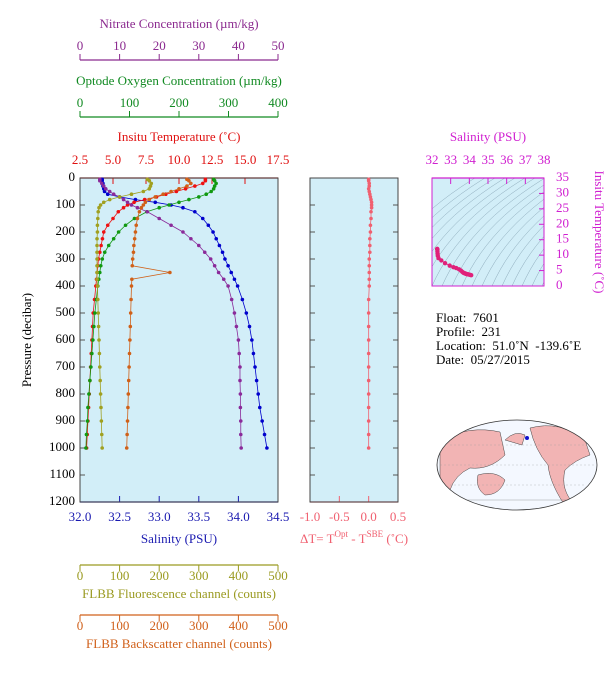 The image size is (616, 689). What do you see at coordinates (278, 516) in the screenshot?
I see `x-tick-label: 34.5` at bounding box center [278, 516].